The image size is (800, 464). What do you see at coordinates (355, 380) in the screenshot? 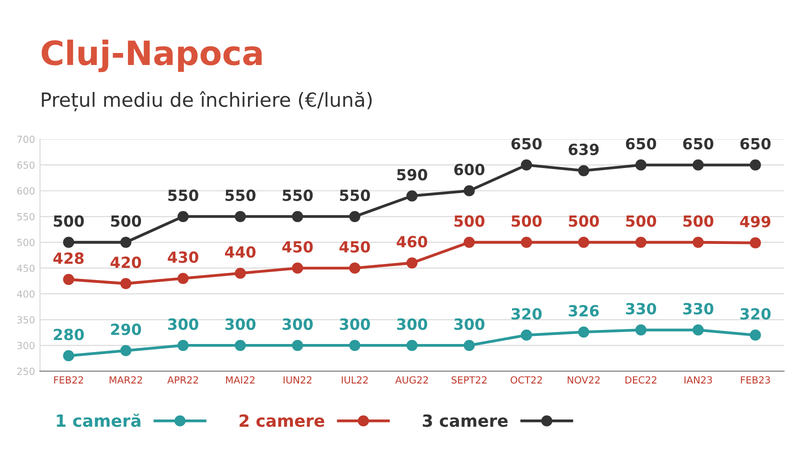
I see `x-tick-label: IUL22` at bounding box center [355, 380].